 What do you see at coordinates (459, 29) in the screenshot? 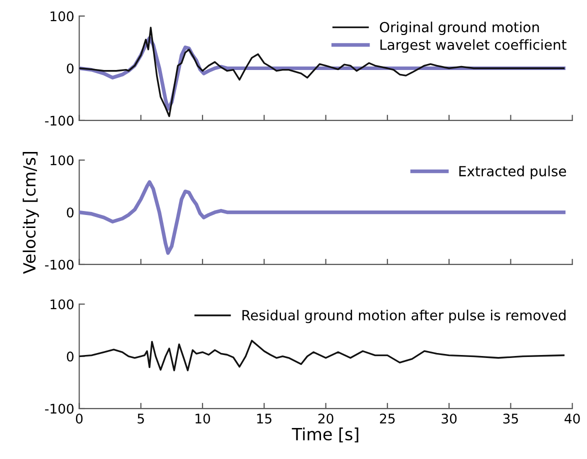
I see `legend-label: Original ground motion` at bounding box center [459, 29].